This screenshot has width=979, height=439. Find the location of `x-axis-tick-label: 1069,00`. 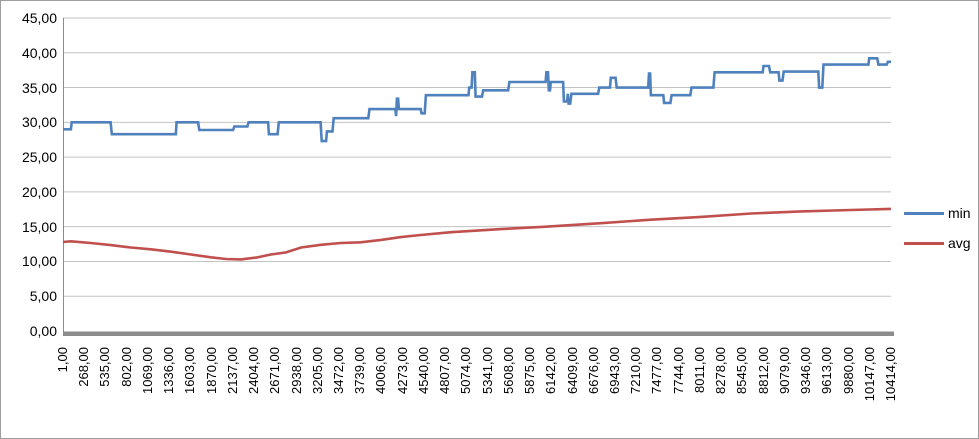

x-axis-tick-label: 1069,00 is located at coordinates (147, 370).